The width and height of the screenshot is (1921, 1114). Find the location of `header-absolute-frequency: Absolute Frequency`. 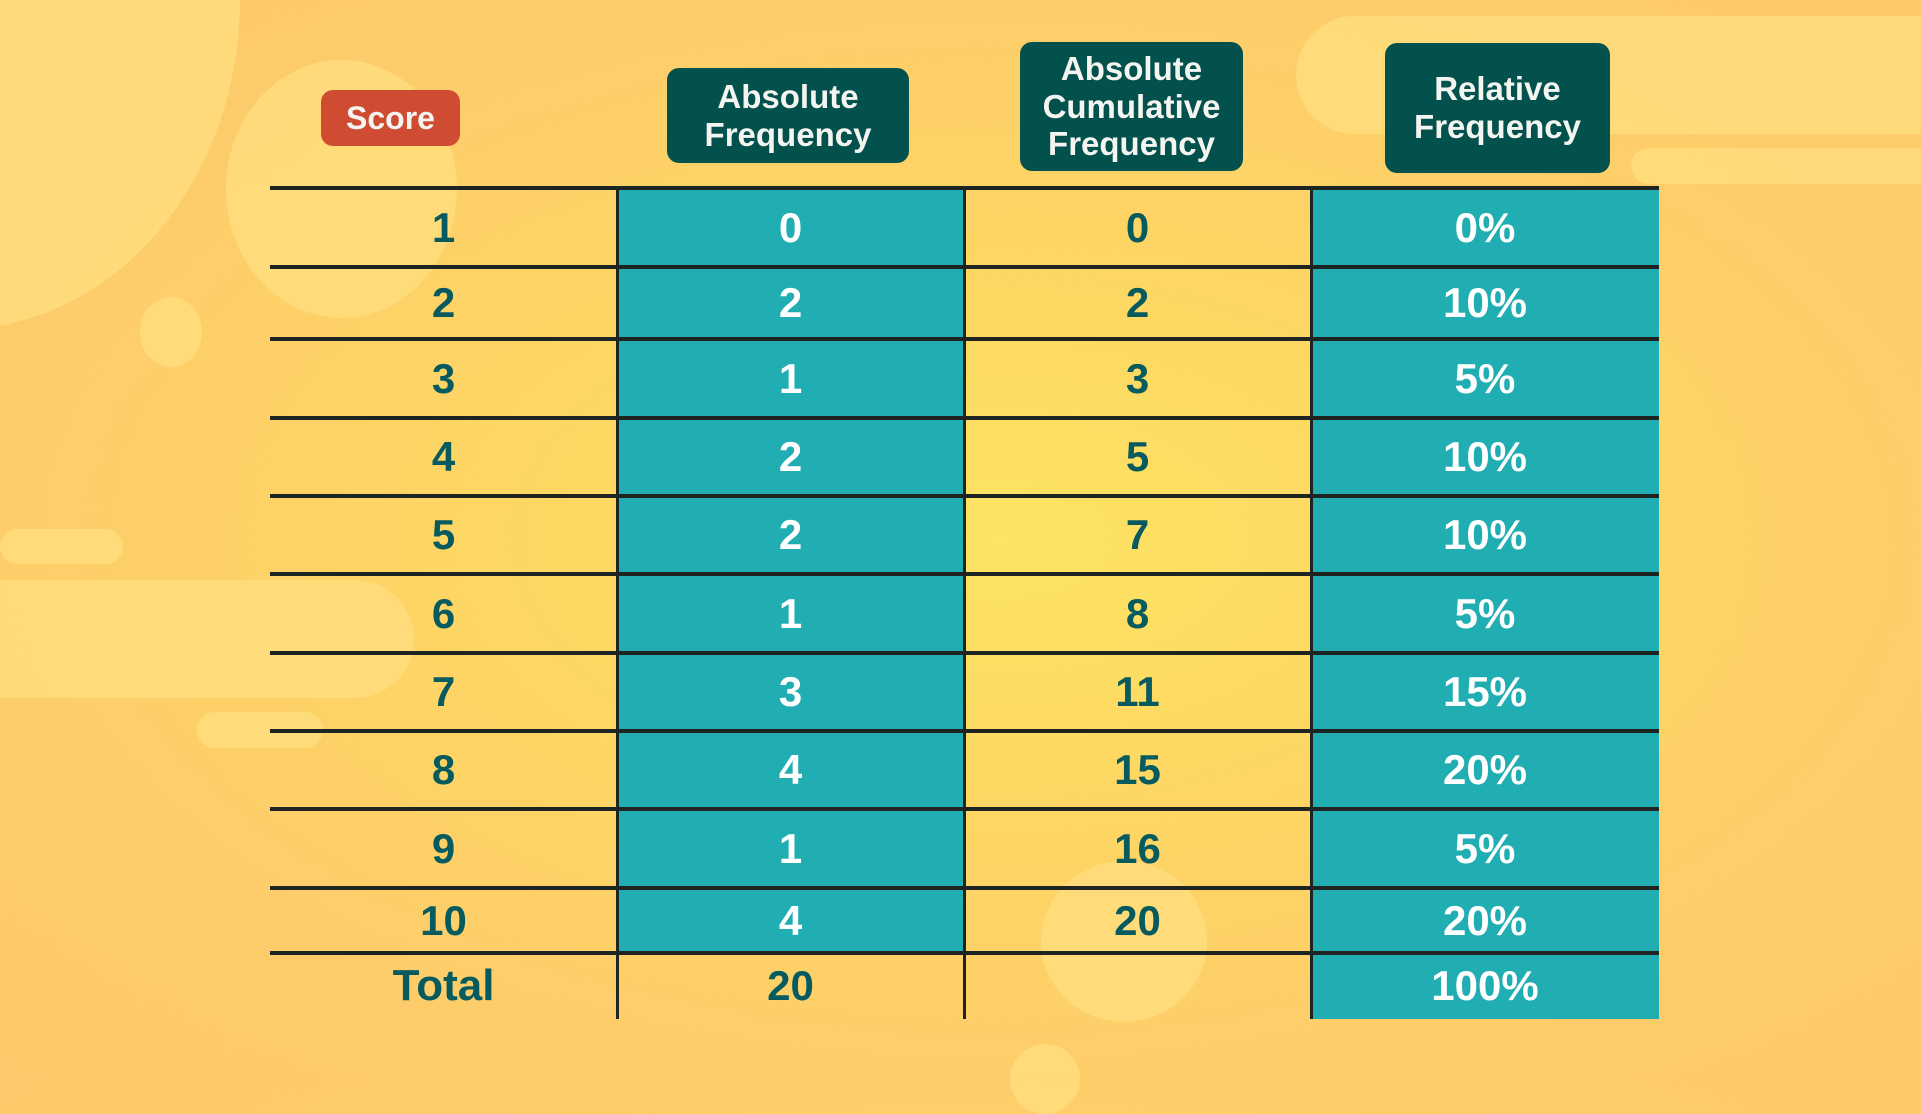

header-absolute-frequency: Absolute Frequency is located at coordinates (788, 115).